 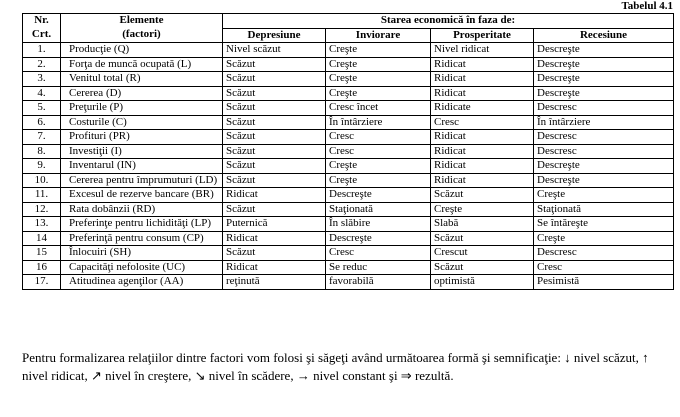 What do you see at coordinates (41, 33) in the screenshot?
I see `header-text: Crt.` at bounding box center [41, 33].